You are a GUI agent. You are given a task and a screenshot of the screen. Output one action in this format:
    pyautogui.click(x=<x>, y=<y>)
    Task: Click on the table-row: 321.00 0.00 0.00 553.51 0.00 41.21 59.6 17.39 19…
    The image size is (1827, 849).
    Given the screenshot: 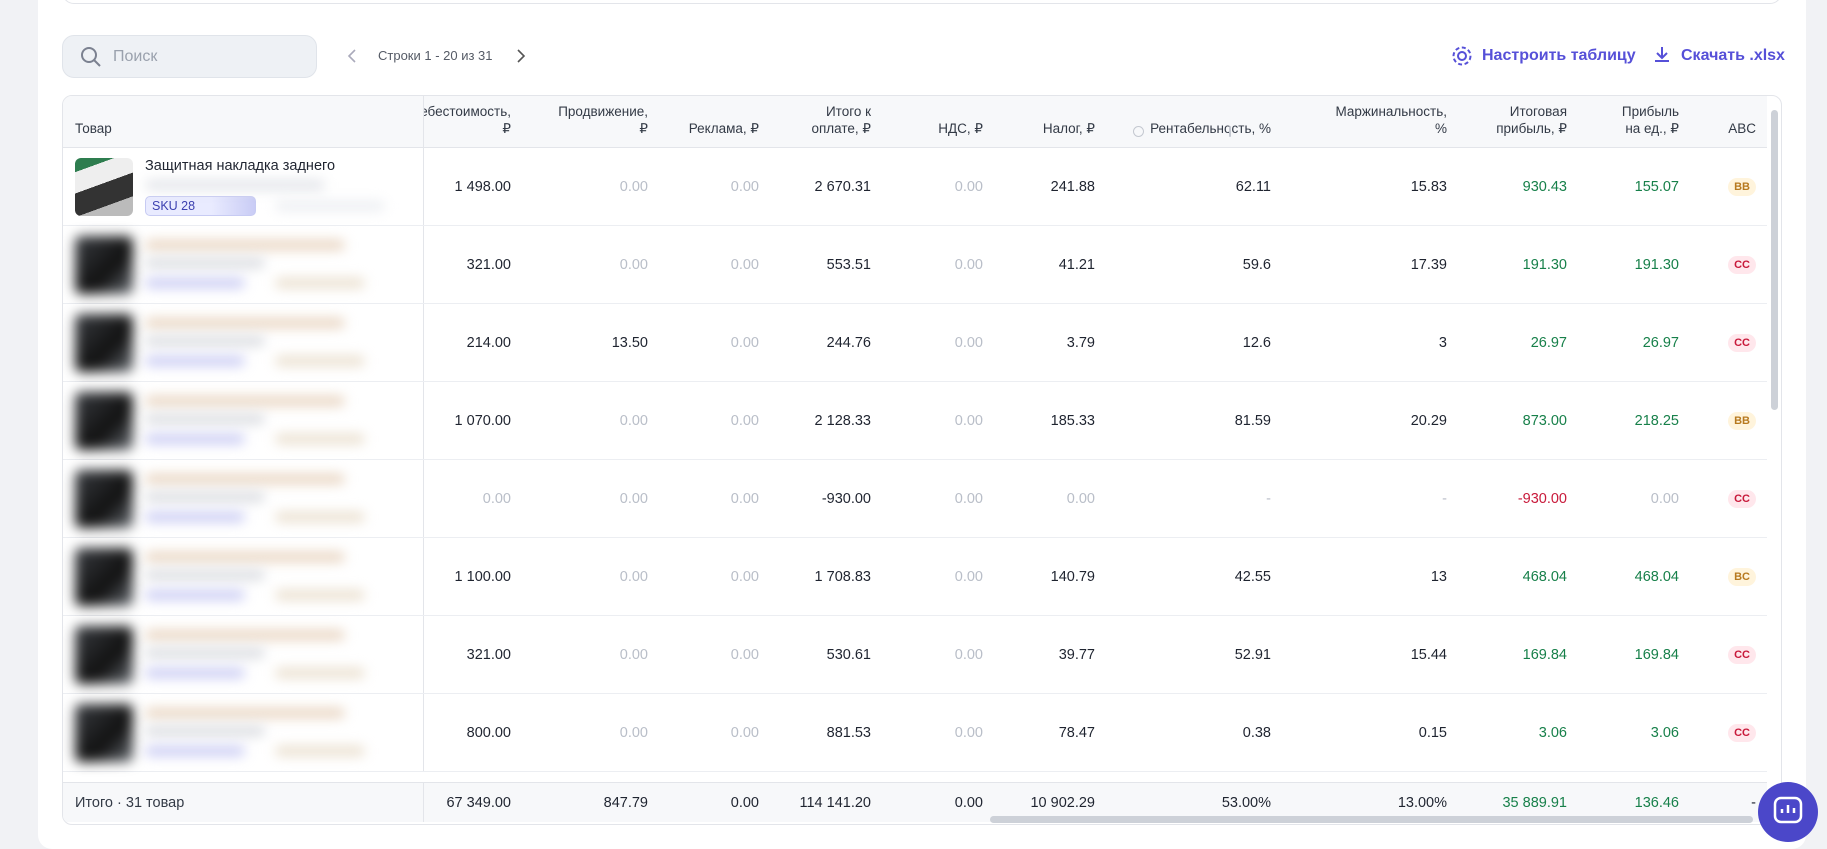 What is the action you would take?
    pyautogui.click(x=915, y=265)
    